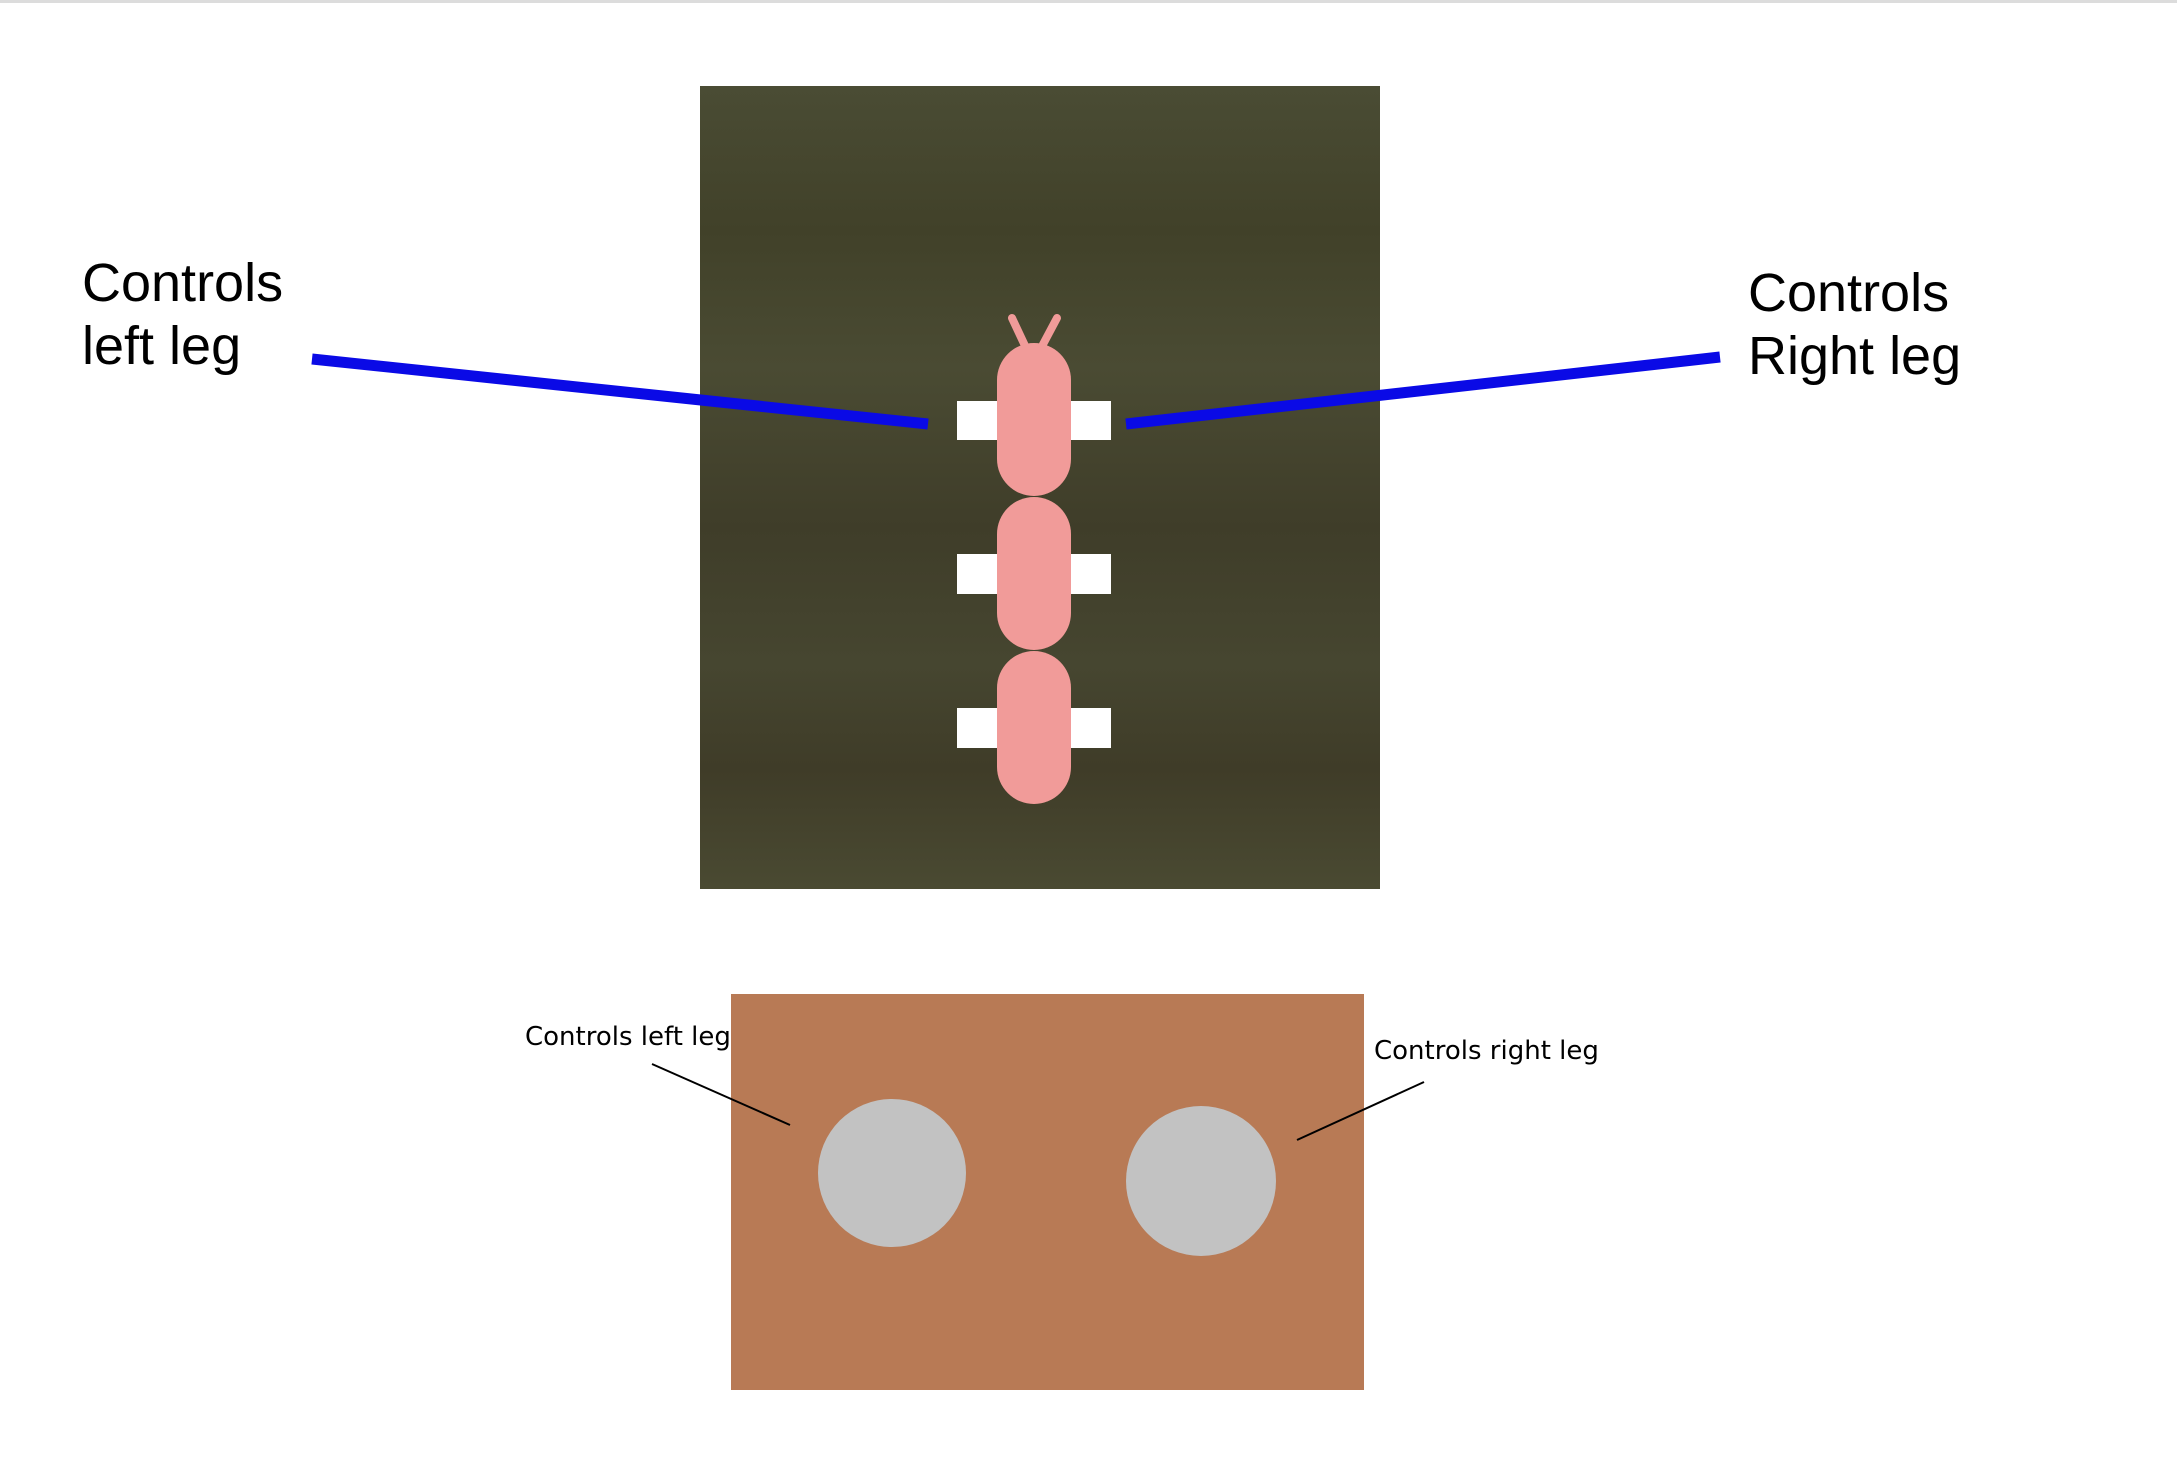  I want to click on left-button-pointer-line, so click(721, 1094).